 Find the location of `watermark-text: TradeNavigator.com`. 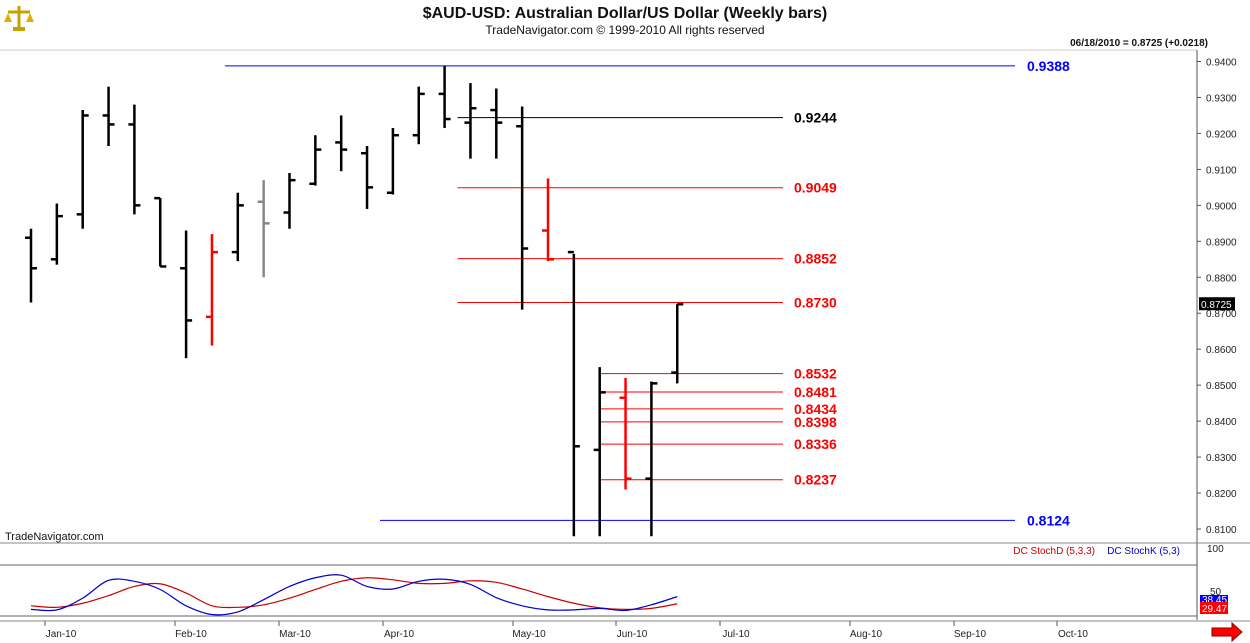

watermark-text: TradeNavigator.com is located at coordinates (54, 537).